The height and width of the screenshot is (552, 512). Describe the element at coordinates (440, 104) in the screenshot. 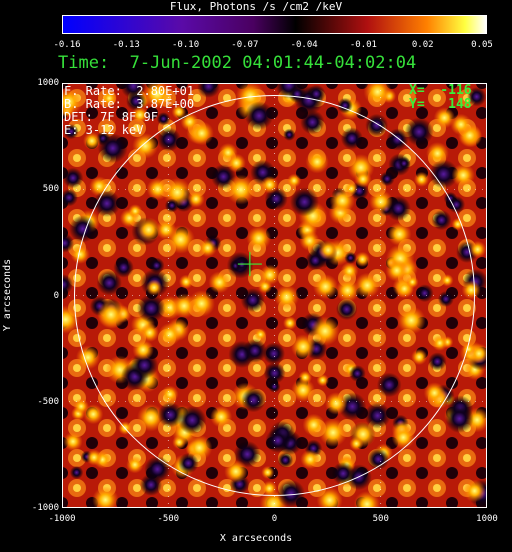

I see `cursor-y-readout: Y= 148` at that location.